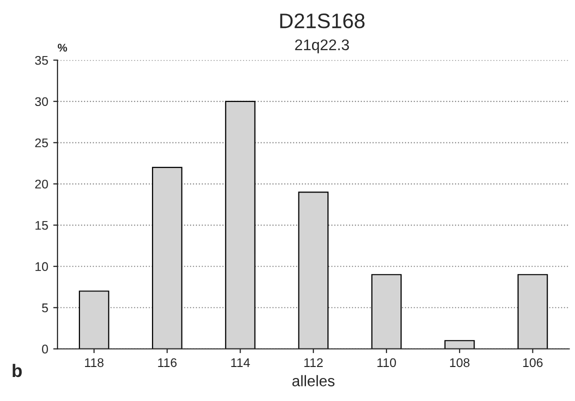 The width and height of the screenshot is (575, 401). I want to click on text: b, so click(17, 371).